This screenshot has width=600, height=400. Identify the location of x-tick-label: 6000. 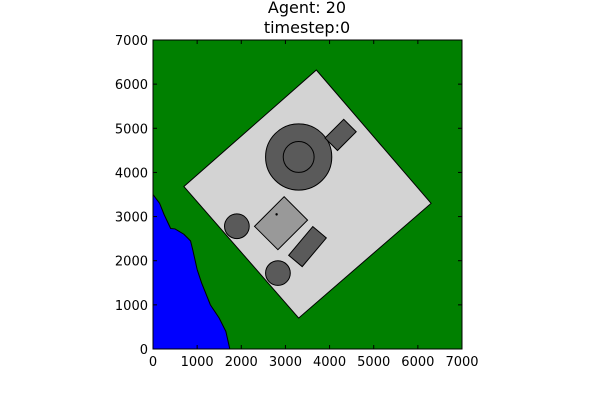
(417, 362).